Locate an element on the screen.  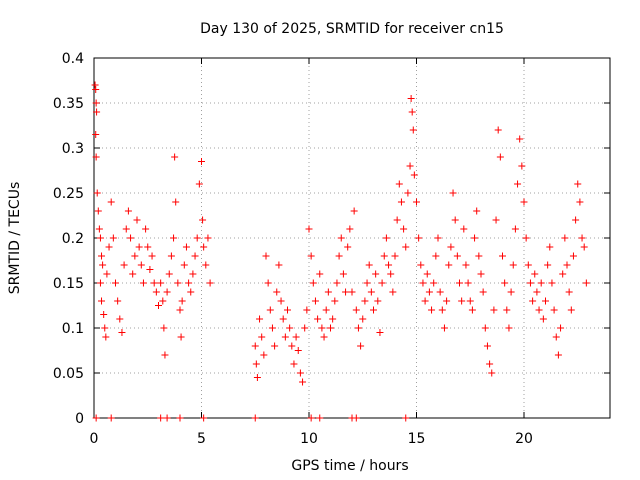
y-tick-label: 0.05 is located at coordinates (68, 374).